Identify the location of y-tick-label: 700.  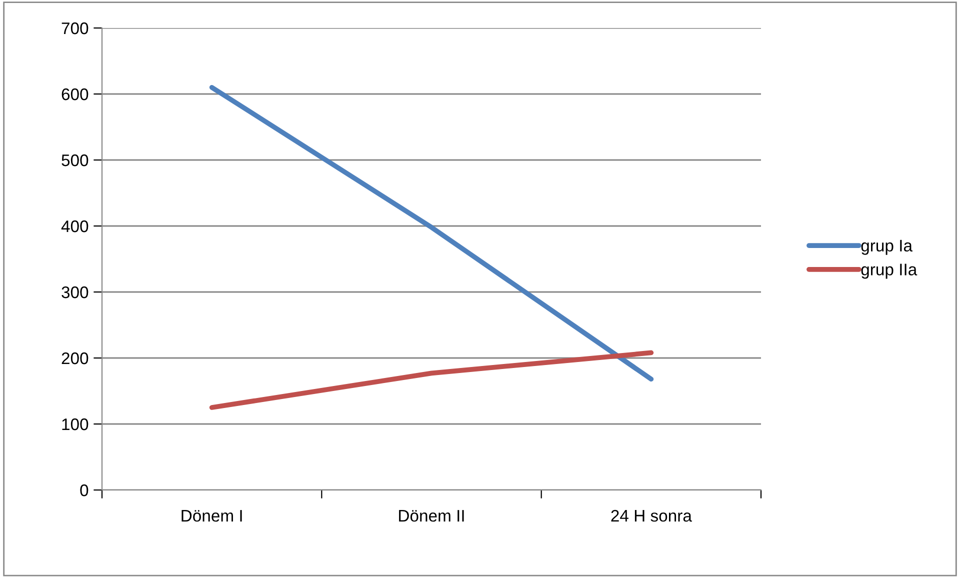
(75, 28).